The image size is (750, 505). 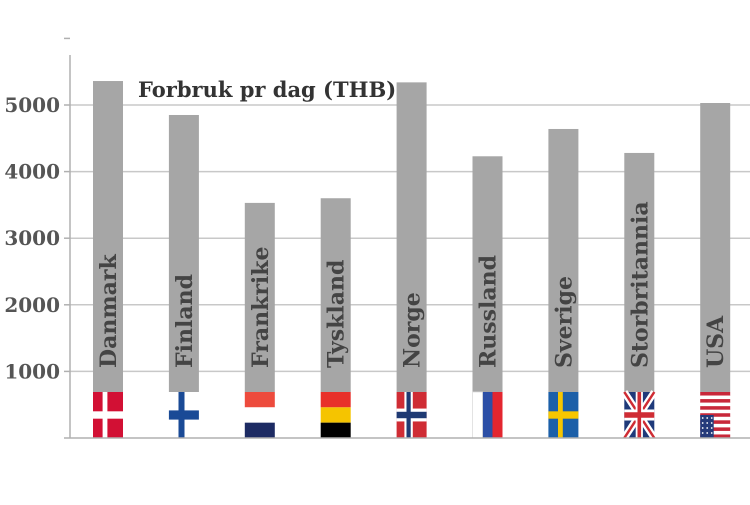 I want to click on y-tick-label: 5000, so click(x=32, y=105).